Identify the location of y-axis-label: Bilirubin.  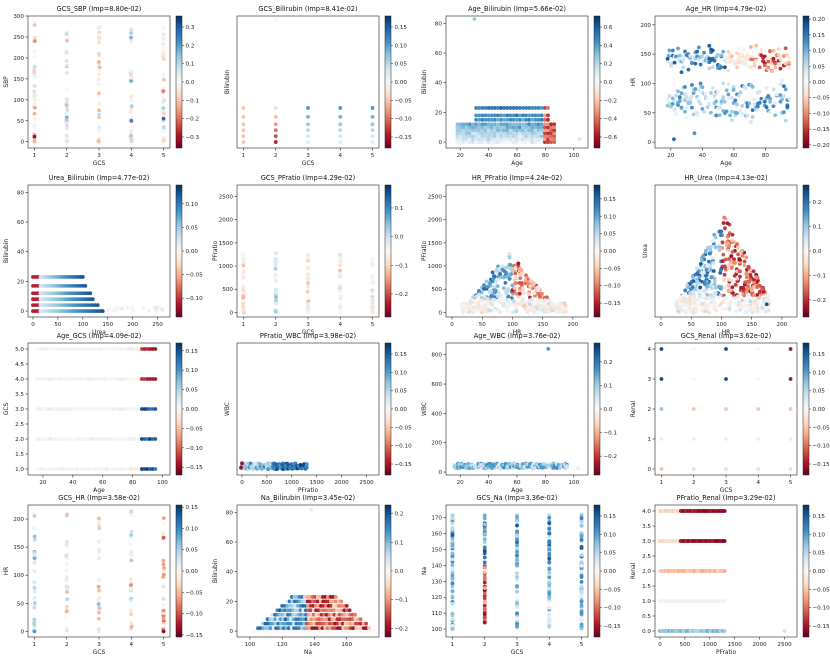
(7, 251).